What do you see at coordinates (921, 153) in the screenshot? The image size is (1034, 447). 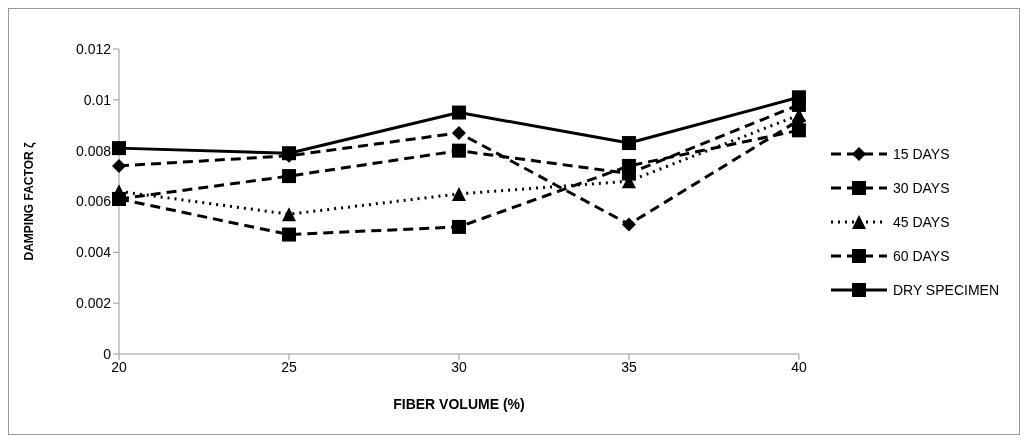 I see `legend-label: 15 DAYS` at bounding box center [921, 153].